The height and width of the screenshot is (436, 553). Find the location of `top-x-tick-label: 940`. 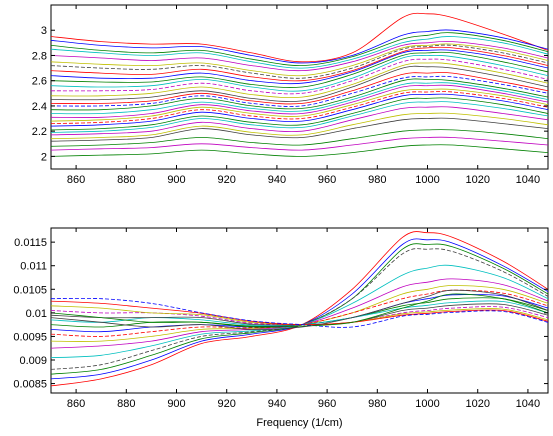

top-x-tick-label: 940 is located at coordinates (277, 180).